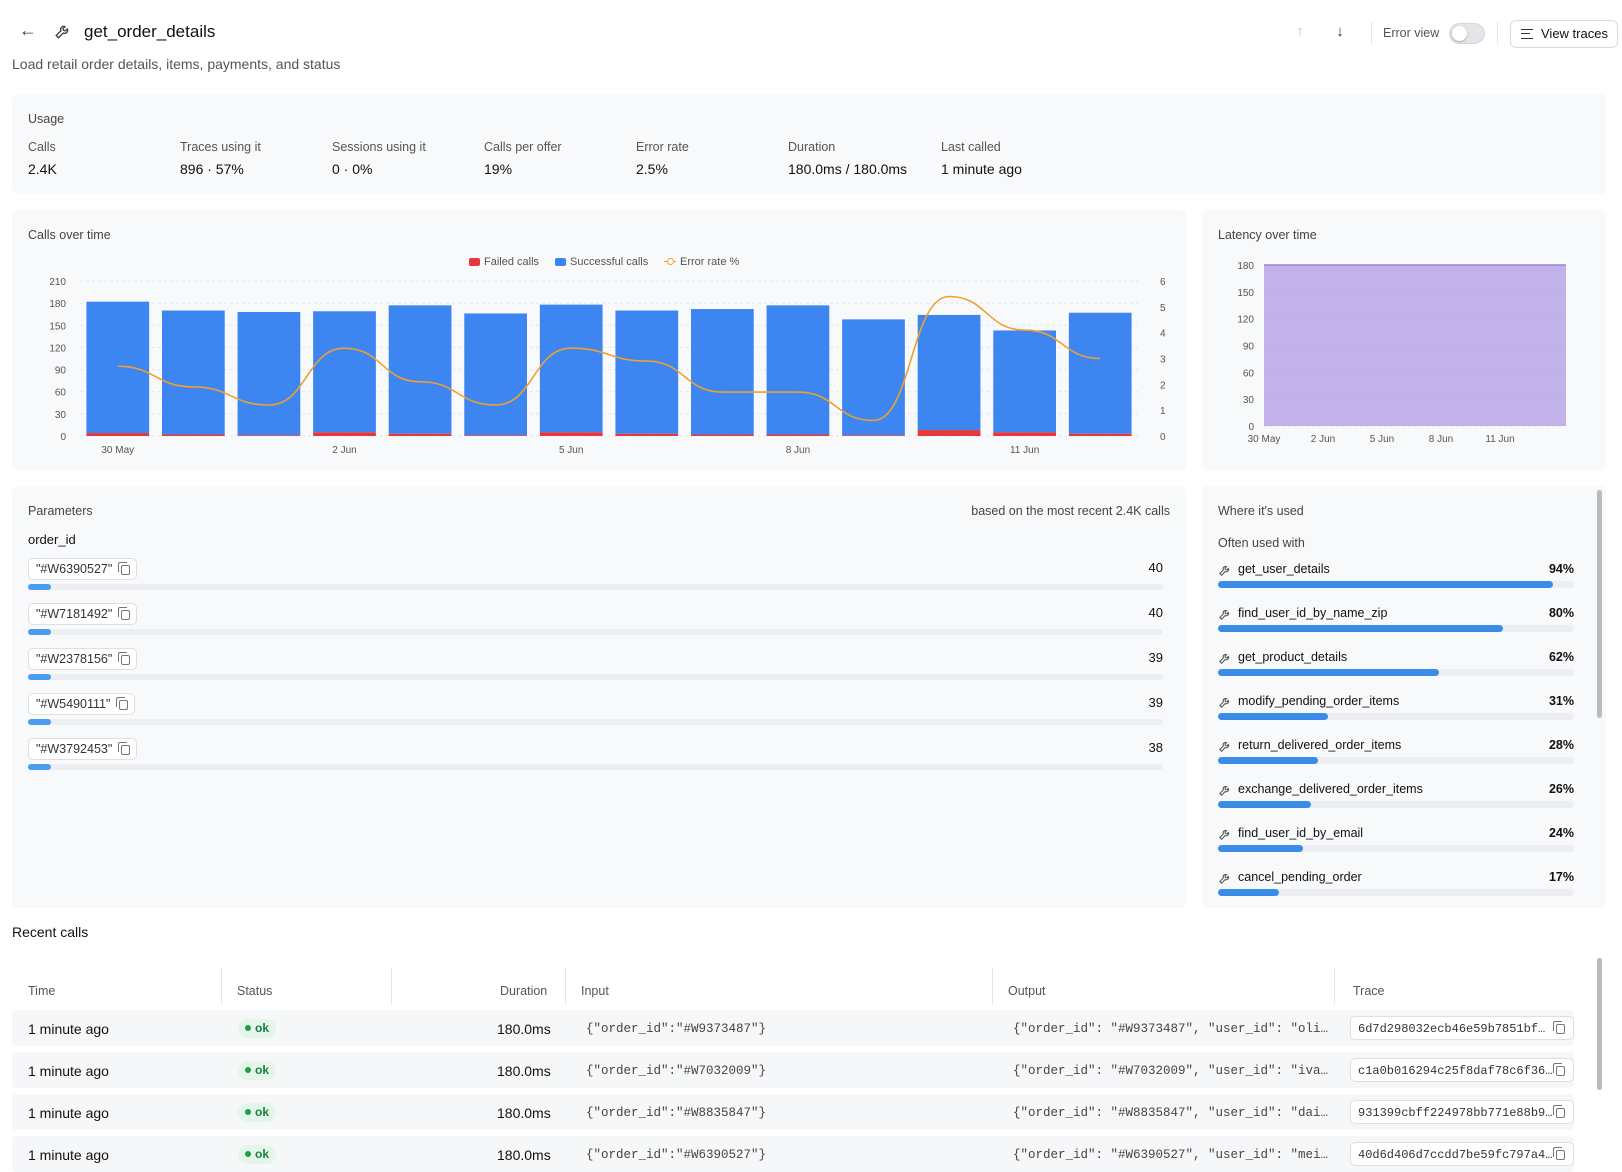  What do you see at coordinates (82, 704) in the screenshot?
I see `parameter-value-chip: "#W5490111"` at bounding box center [82, 704].